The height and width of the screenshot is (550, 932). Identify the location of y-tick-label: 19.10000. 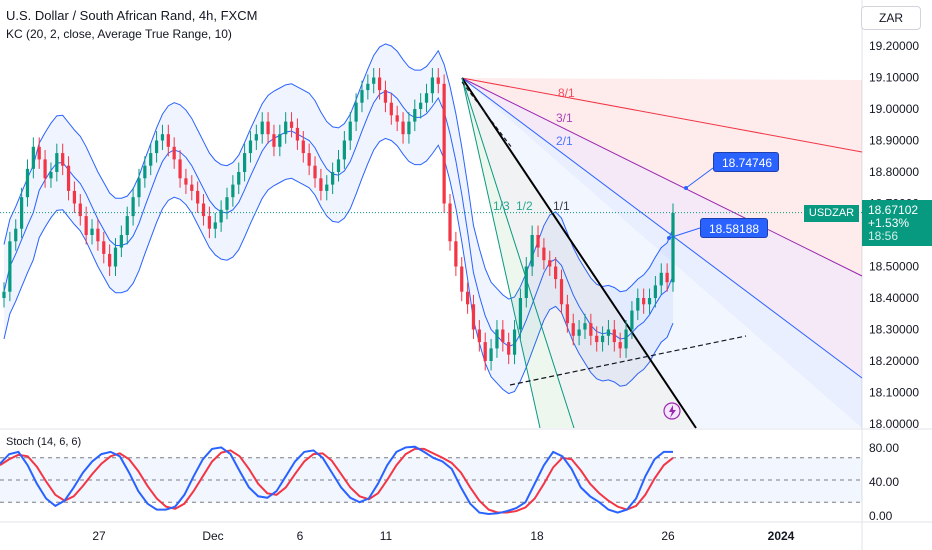
(894, 78).